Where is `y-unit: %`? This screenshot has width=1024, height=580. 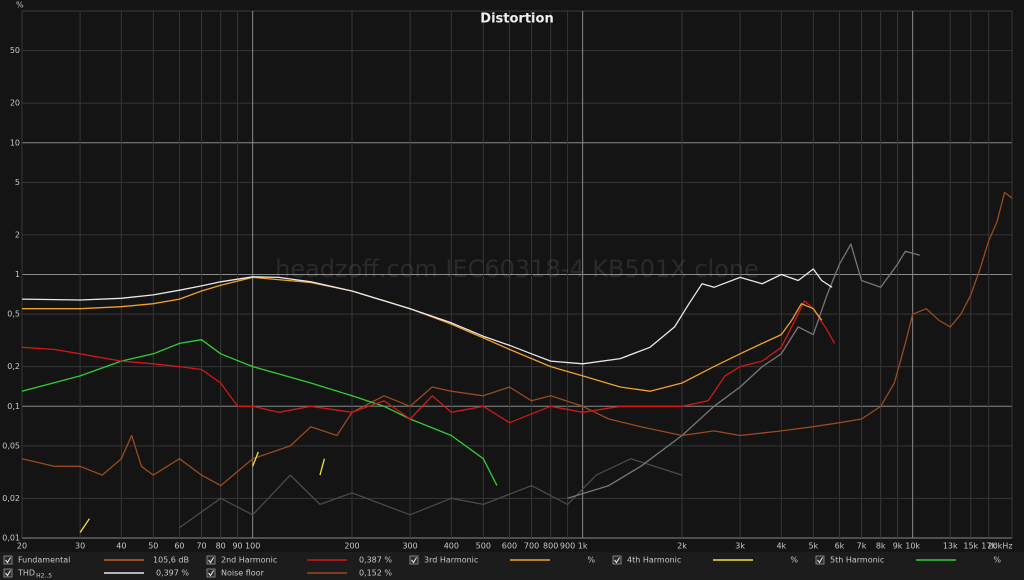 y-unit: % is located at coordinates (20, 5).